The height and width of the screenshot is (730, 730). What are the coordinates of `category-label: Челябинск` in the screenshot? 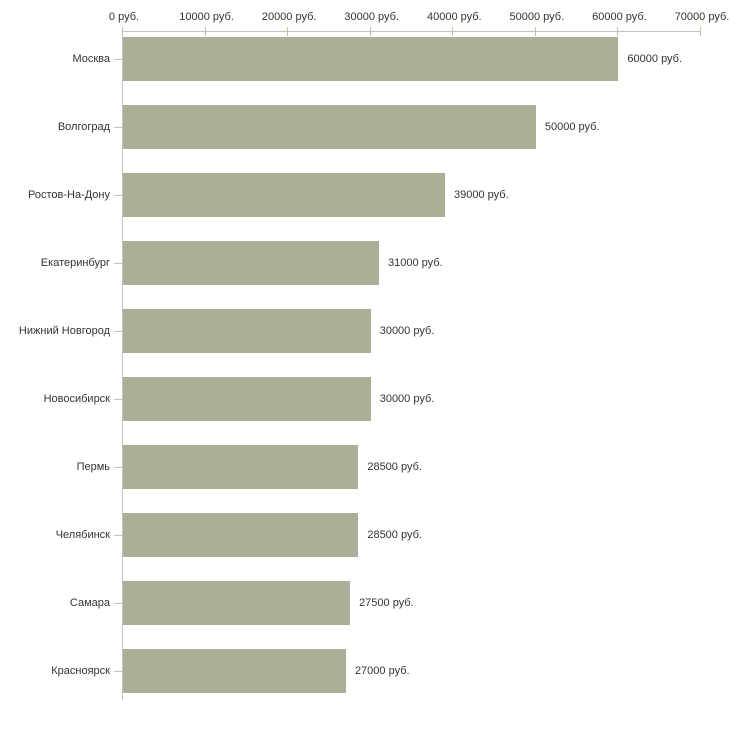 It's located at (82, 535).